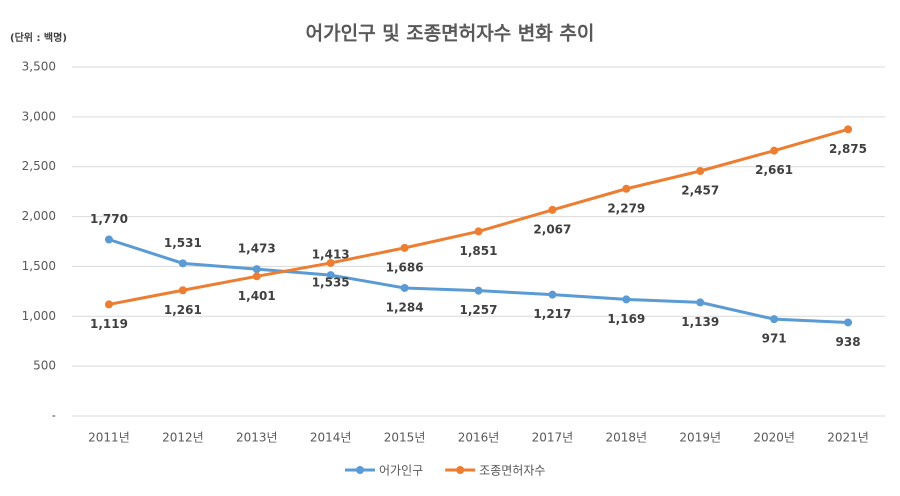 The image size is (900, 496). What do you see at coordinates (109, 438) in the screenshot?
I see `x-tick-label: 2011년` at bounding box center [109, 438].